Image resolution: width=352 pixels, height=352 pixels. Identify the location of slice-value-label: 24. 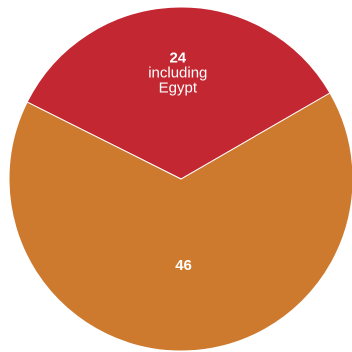
(177, 57).